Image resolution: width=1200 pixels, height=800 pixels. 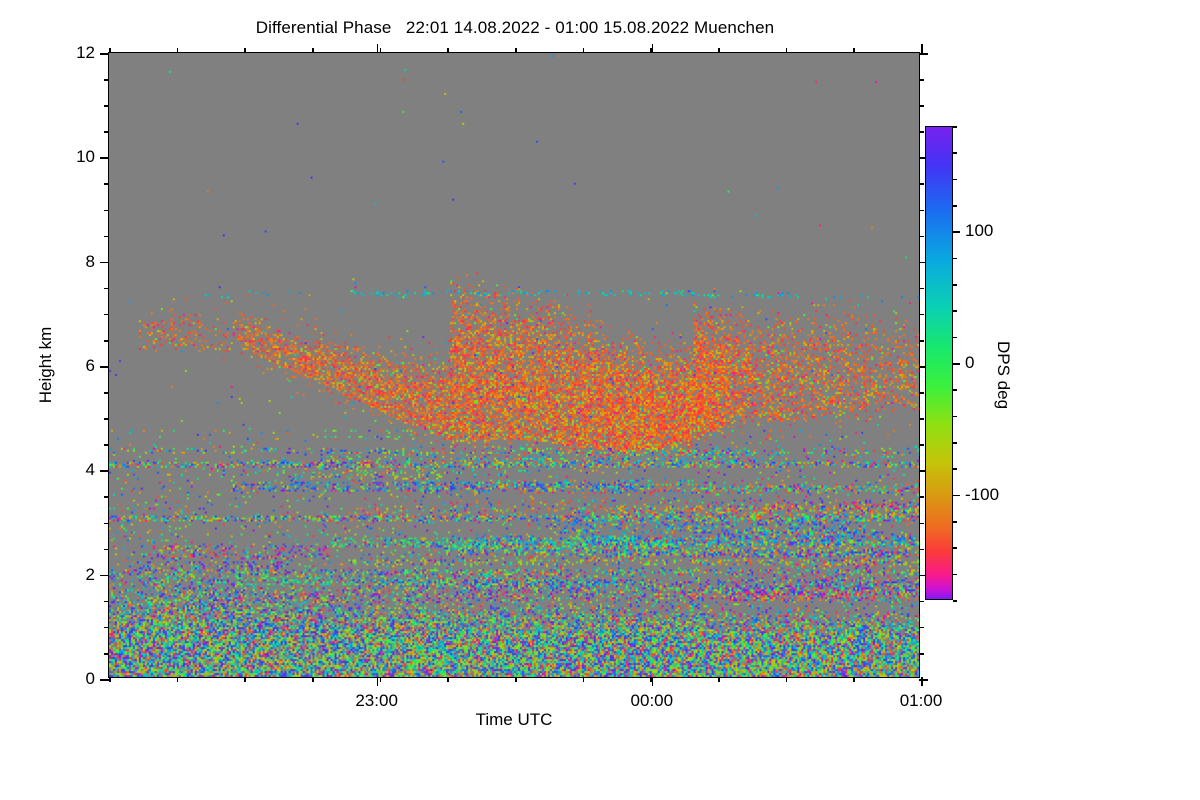 What do you see at coordinates (90, 261) in the screenshot?
I see `y-axis-tick-label: 8` at bounding box center [90, 261].